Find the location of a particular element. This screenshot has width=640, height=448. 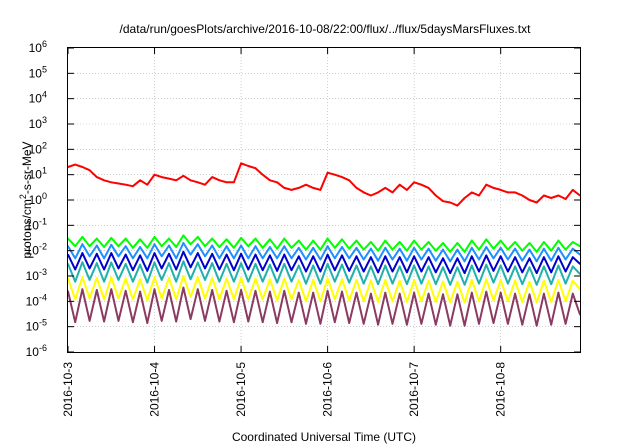

x-tick-label: 2016-10-7 is located at coordinates (414, 389).